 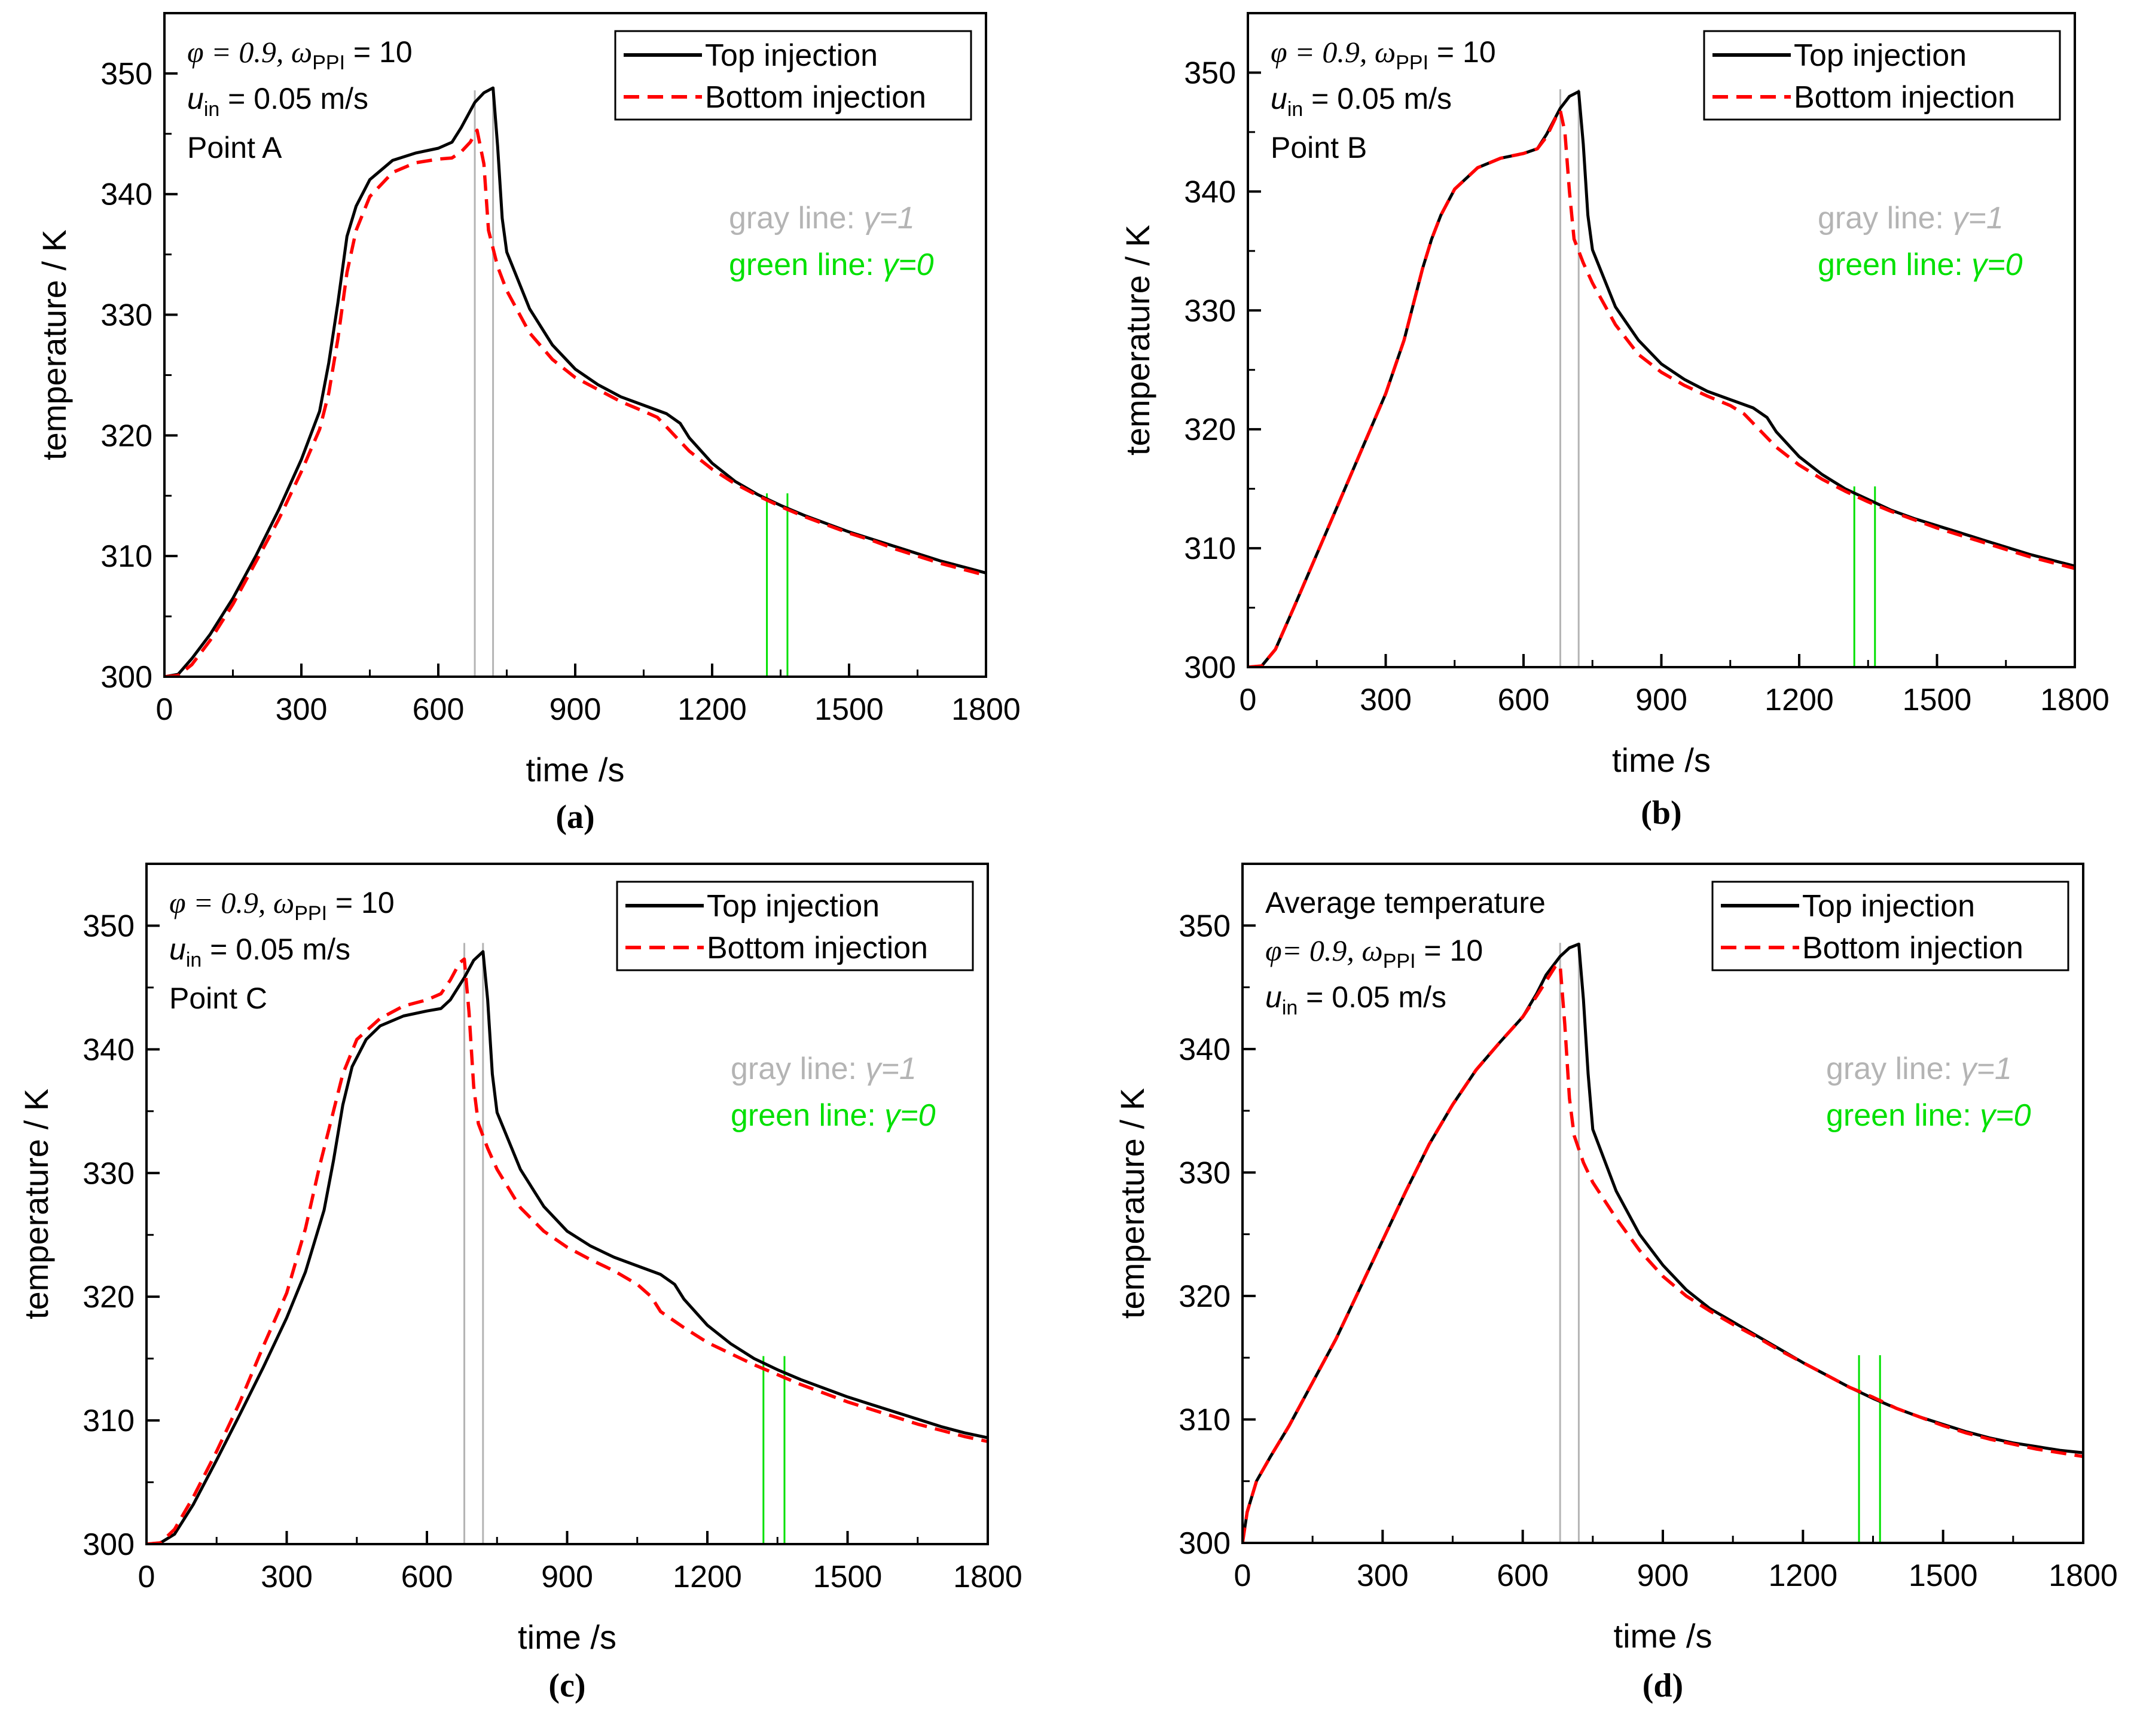 I want to click on panel-caption: (c), so click(x=566, y=1685).